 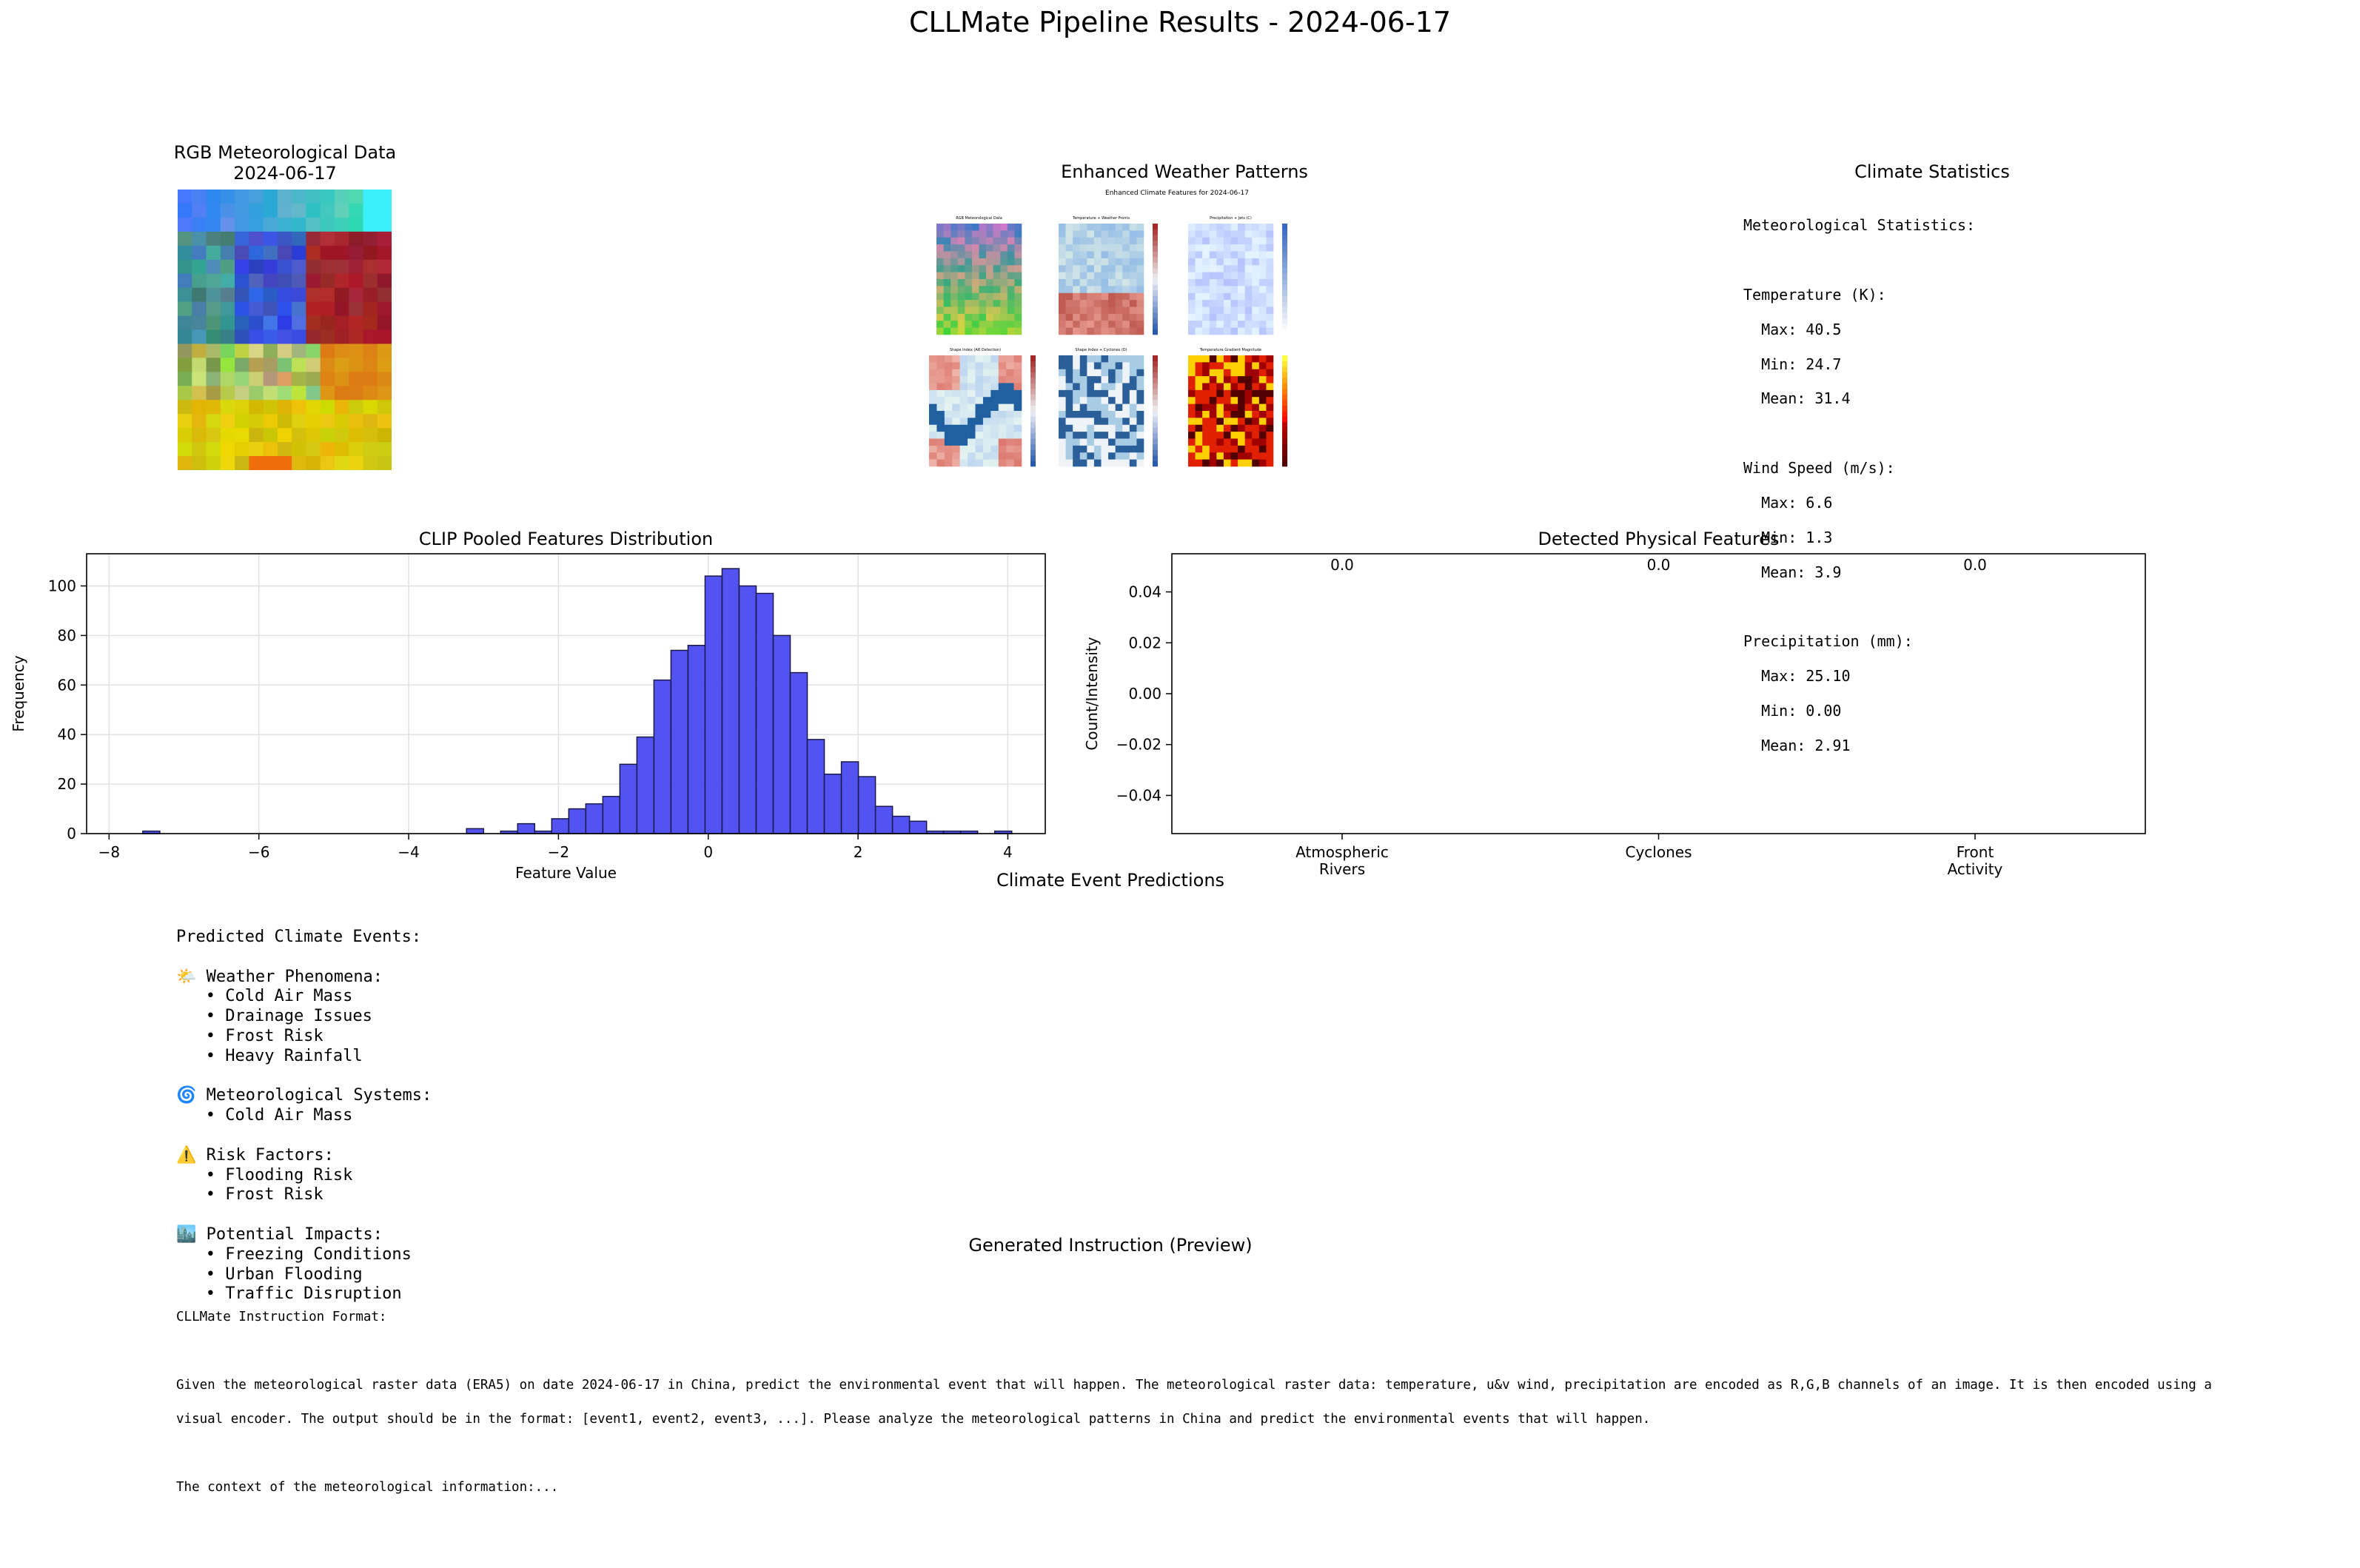 What do you see at coordinates (1814, 295) in the screenshot?
I see `stats-temp-label: Temperature (K):` at bounding box center [1814, 295].